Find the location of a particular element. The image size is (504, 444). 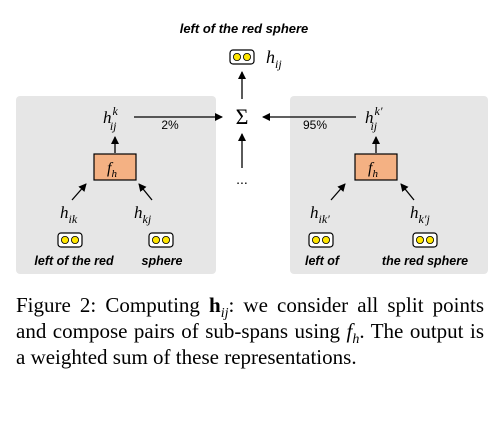

right-in-b-label: hk′j is located at coordinates (420, 214).